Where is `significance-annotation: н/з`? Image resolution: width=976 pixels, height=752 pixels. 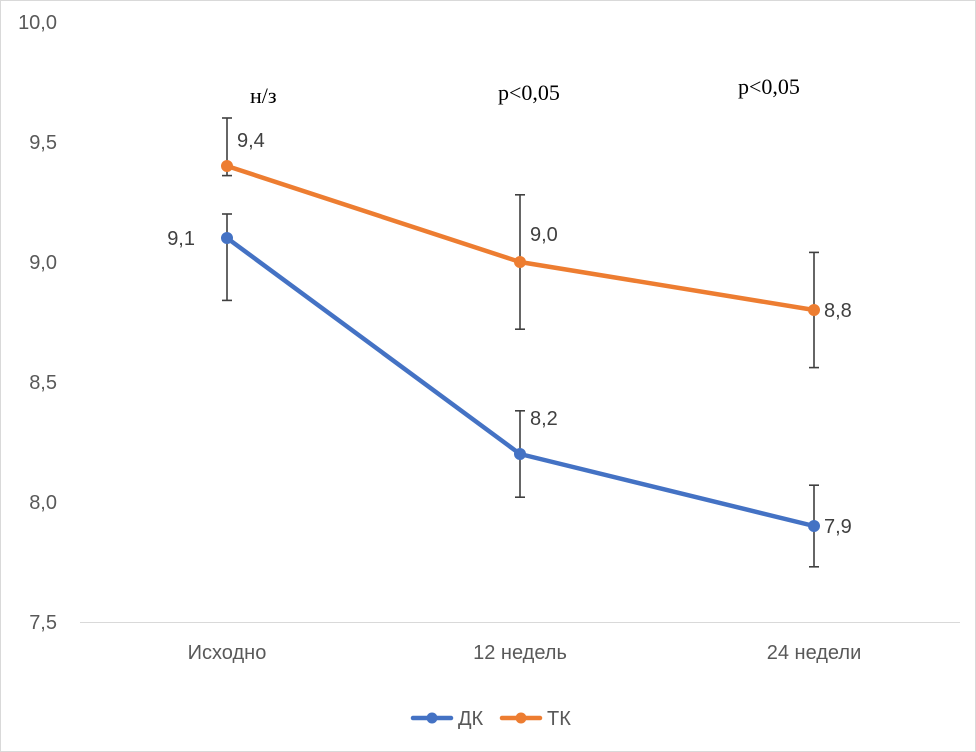
significance-annotation: н/з is located at coordinates (263, 95).